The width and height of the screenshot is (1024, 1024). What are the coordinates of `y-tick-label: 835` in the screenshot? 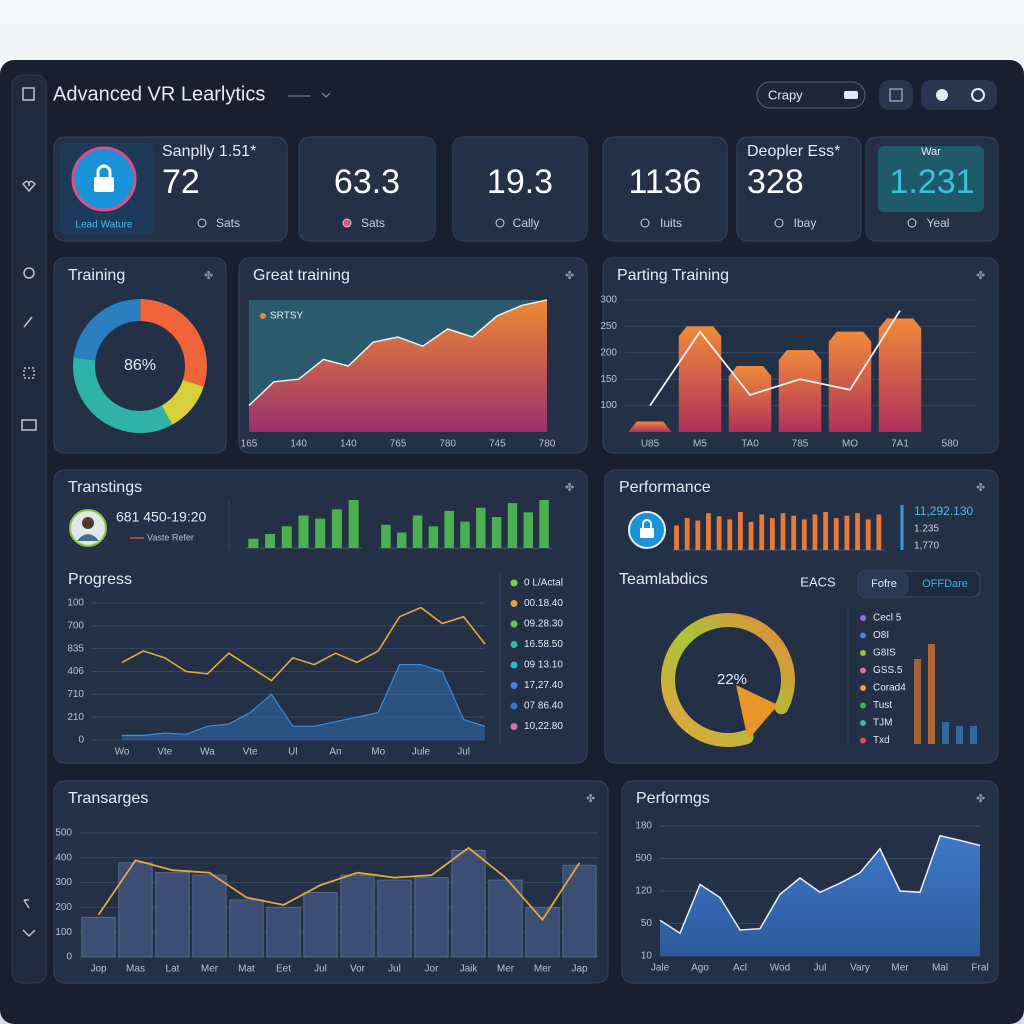 It's located at (75, 648).